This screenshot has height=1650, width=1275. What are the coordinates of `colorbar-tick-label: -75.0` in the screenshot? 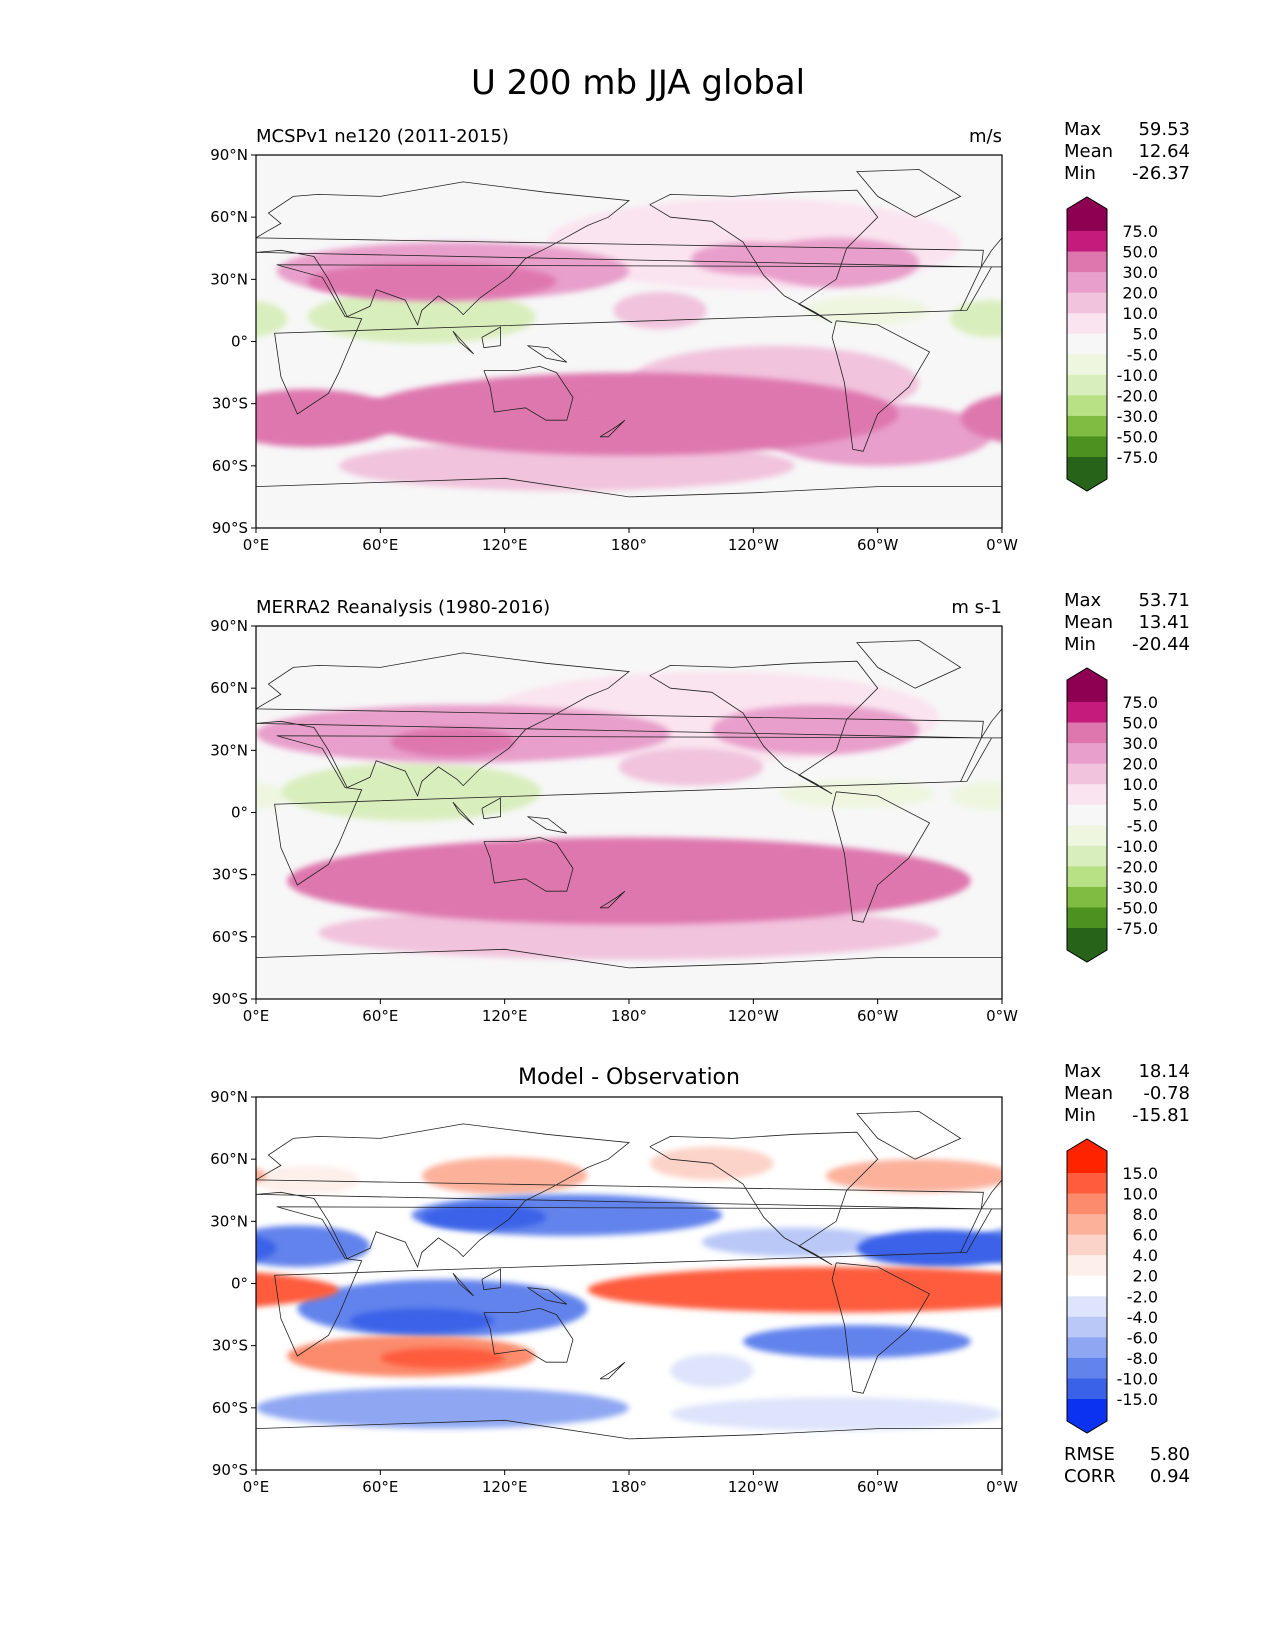 It's located at (1137, 928).